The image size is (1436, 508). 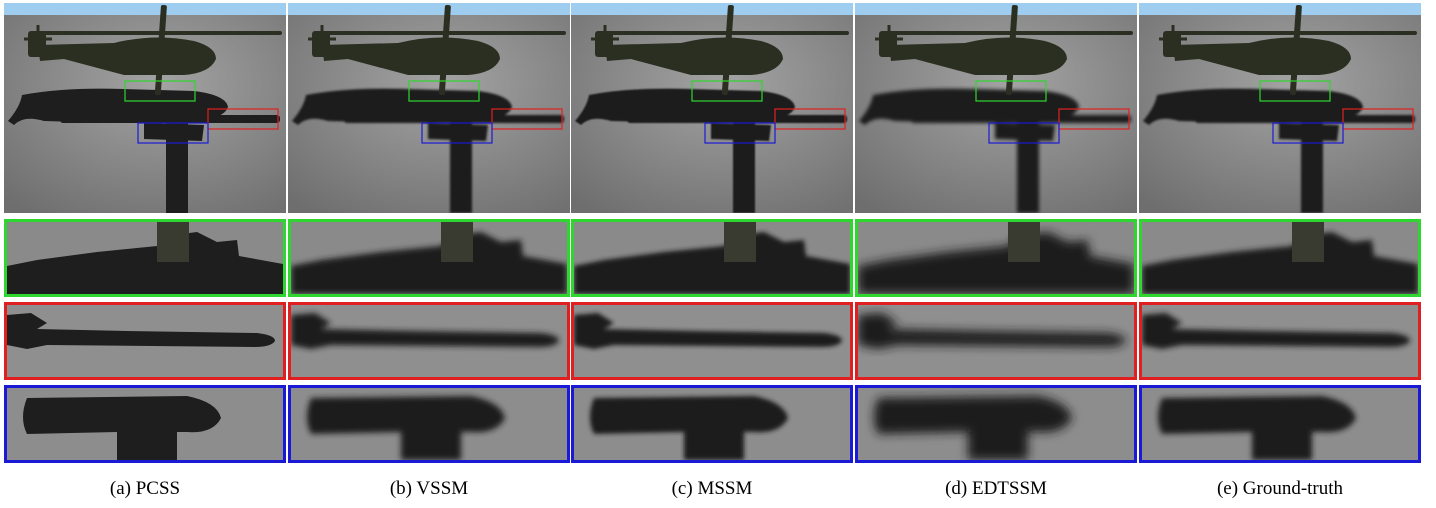 What do you see at coordinates (996, 489) in the screenshot?
I see `panel-caption: (d) EDTSSM` at bounding box center [996, 489].